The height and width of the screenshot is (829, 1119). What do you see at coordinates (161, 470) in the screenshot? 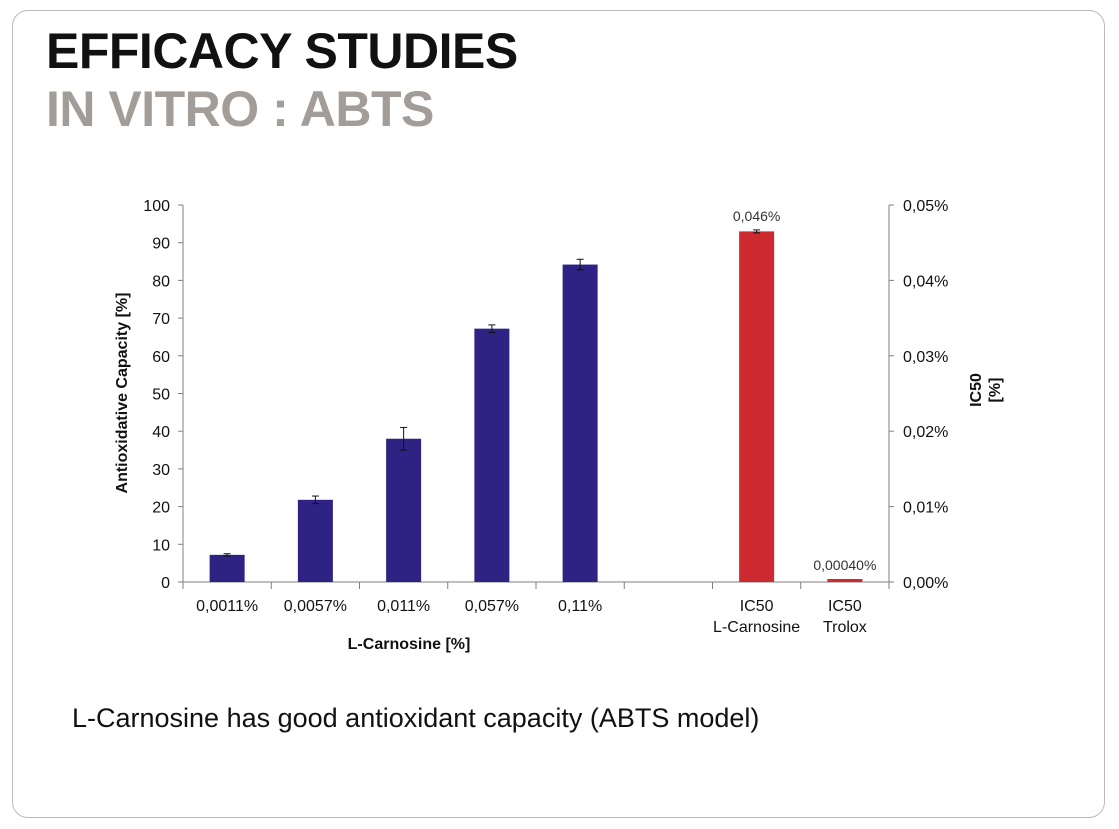
I see `y-tick-label: 30` at bounding box center [161, 470].